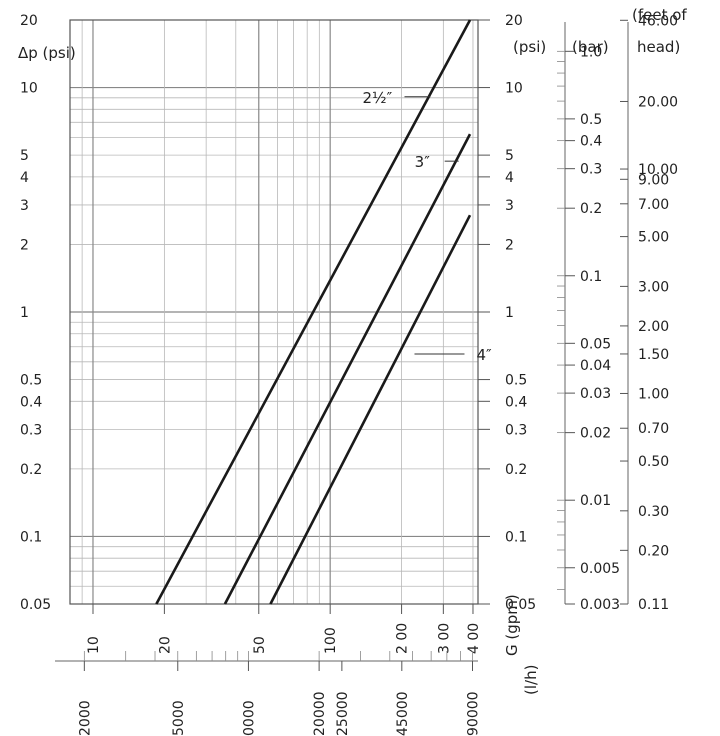  I want to click on head-tick-label: 10.00, so click(658, 170).